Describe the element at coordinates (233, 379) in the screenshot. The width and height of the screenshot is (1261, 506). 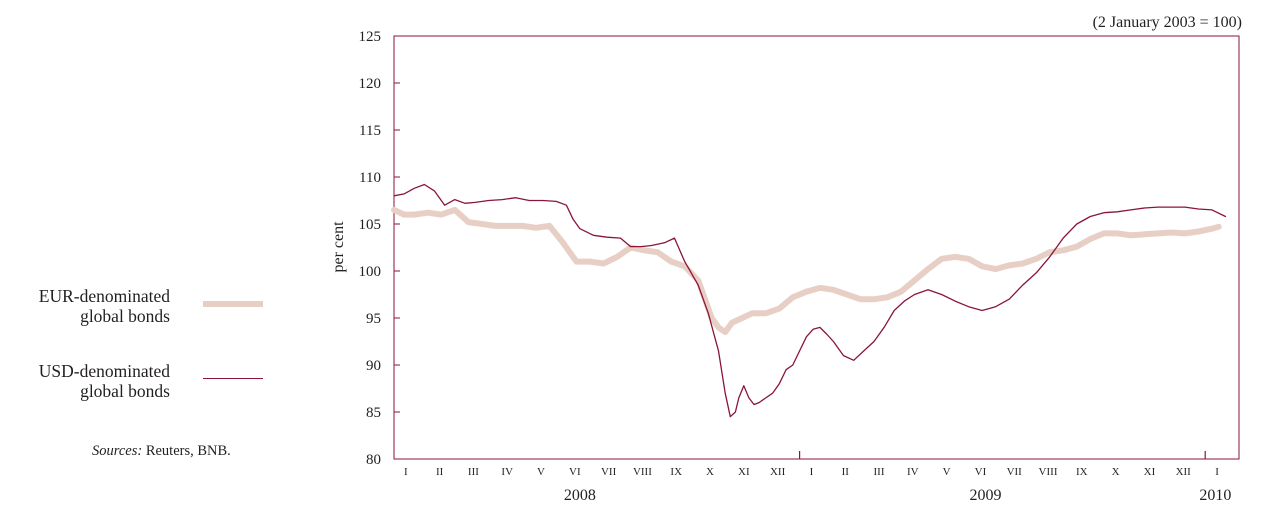
I see `legend-swatch-usd` at that location.